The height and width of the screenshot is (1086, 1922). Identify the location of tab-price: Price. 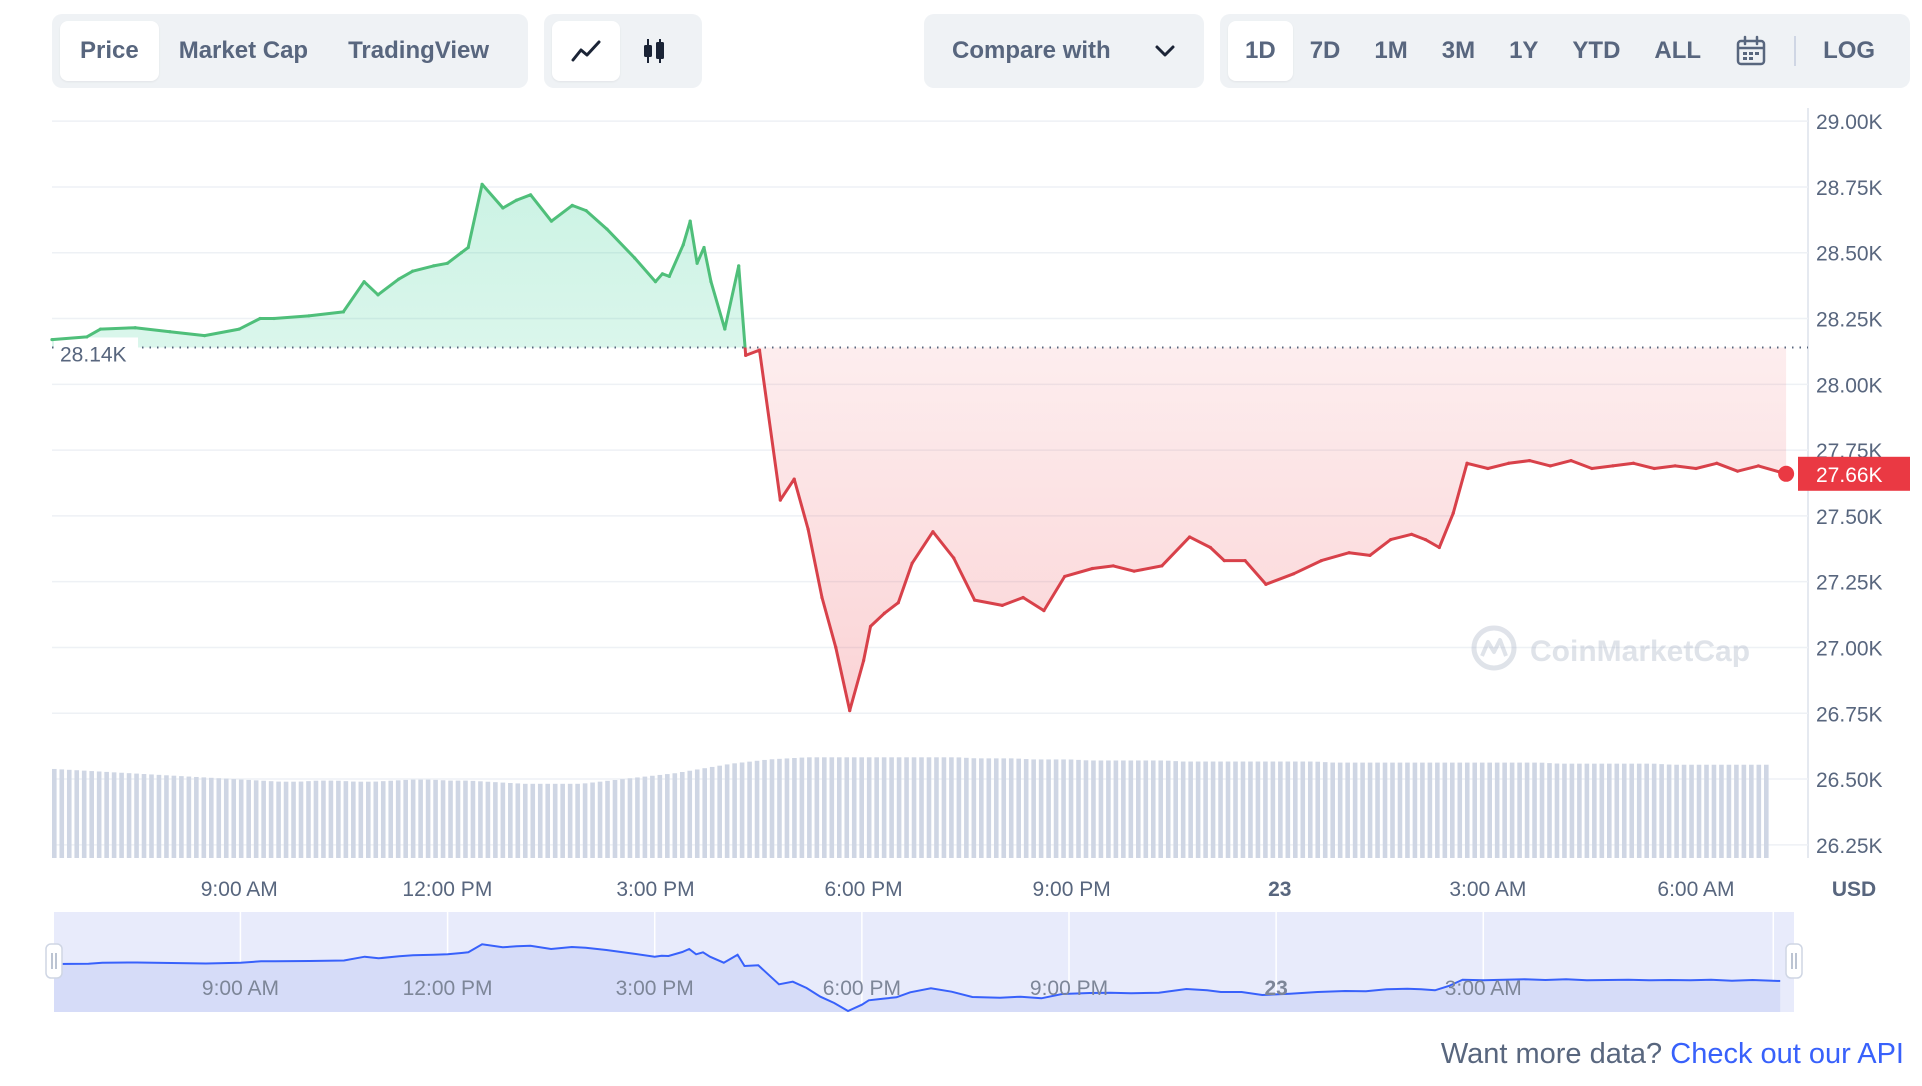
(109, 51).